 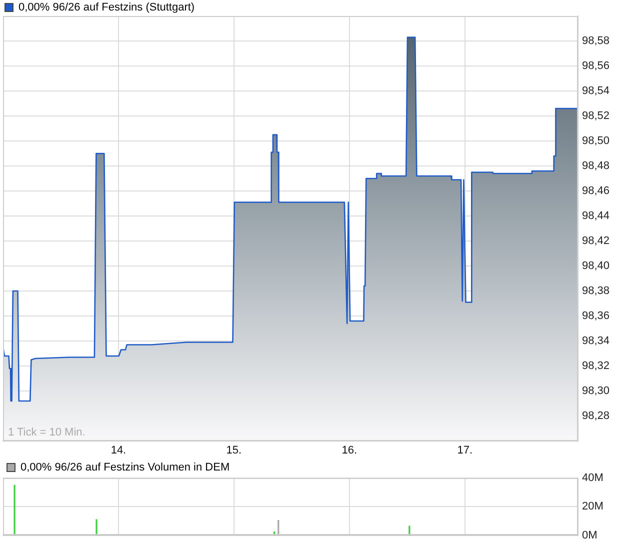 What do you see at coordinates (596, 366) in the screenshot?
I see `y-tick-label: 98,32` at bounding box center [596, 366].